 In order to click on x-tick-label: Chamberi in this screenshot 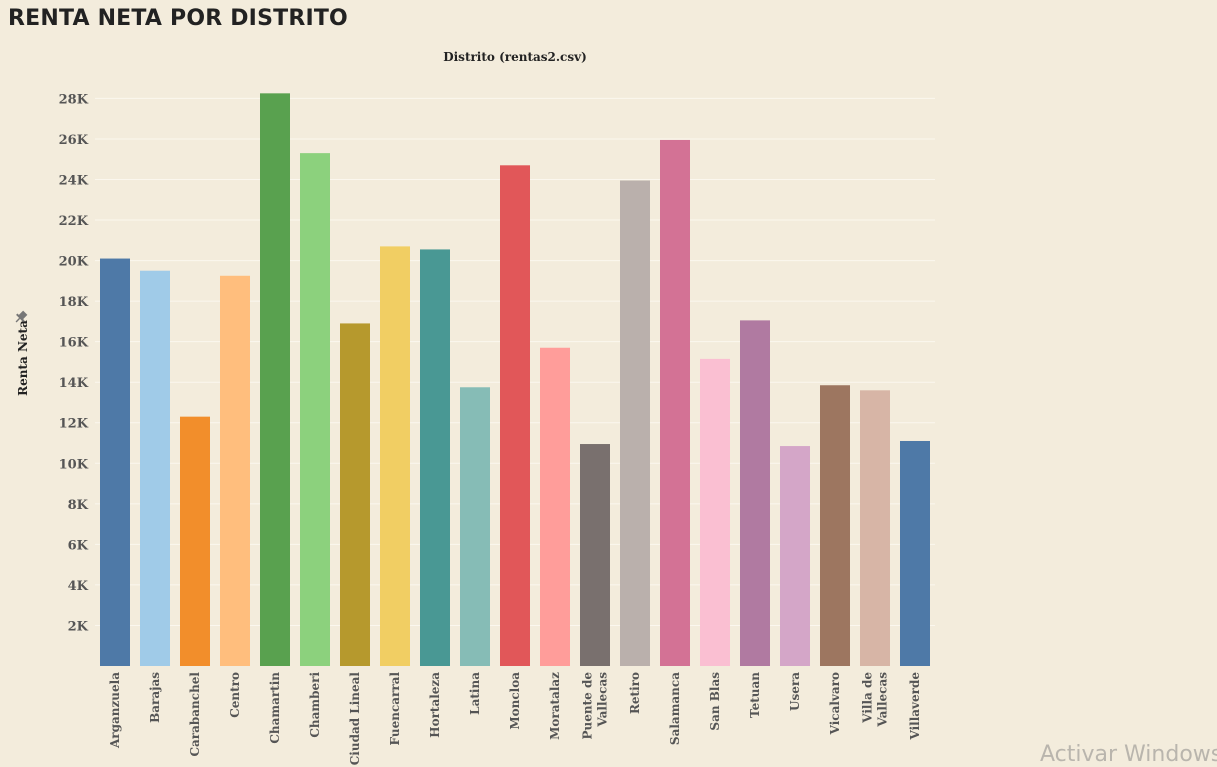, I will do `click(315, 705)`.